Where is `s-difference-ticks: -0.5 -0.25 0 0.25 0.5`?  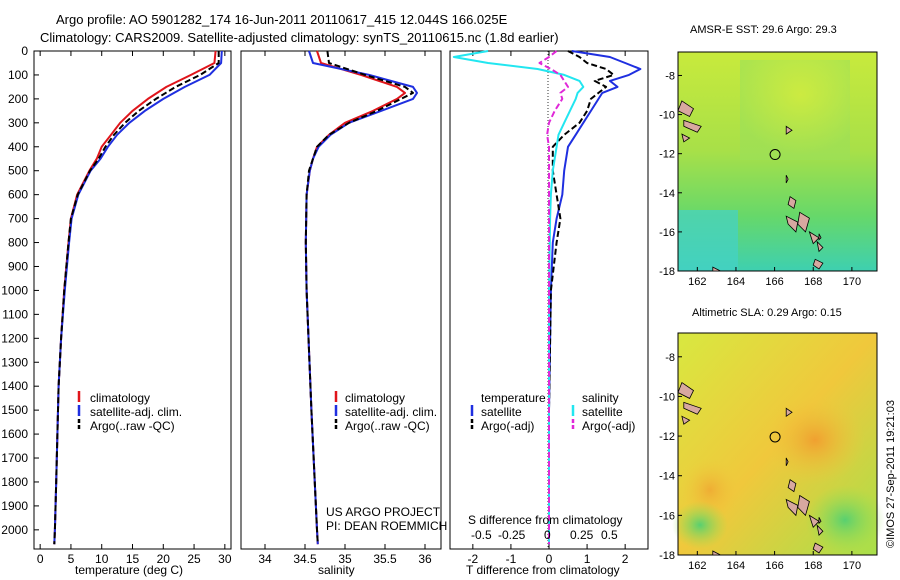 s-difference-ticks: -0.5 -0.25 0 0.25 0.5 is located at coordinates (544, 535).